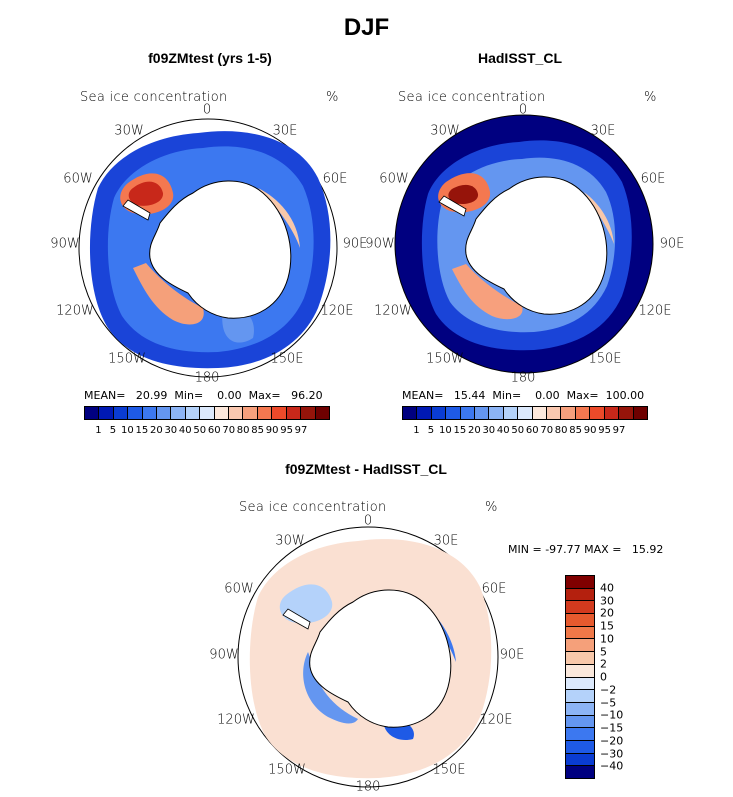 The width and height of the screenshot is (733, 797). Describe the element at coordinates (129, 131) in the screenshot. I see `model-lon-label-30w: 30W` at that location.